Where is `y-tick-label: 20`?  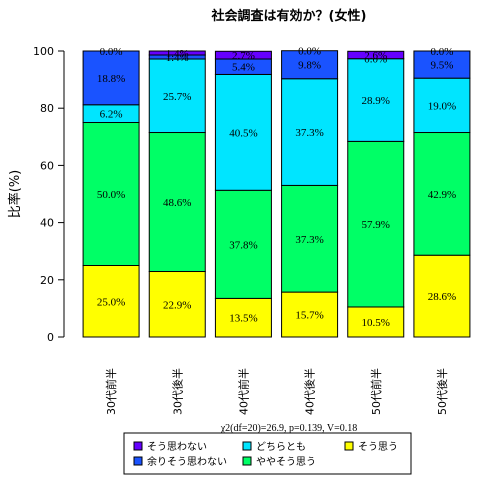 y-tick-label: 20 is located at coordinates (47, 280).